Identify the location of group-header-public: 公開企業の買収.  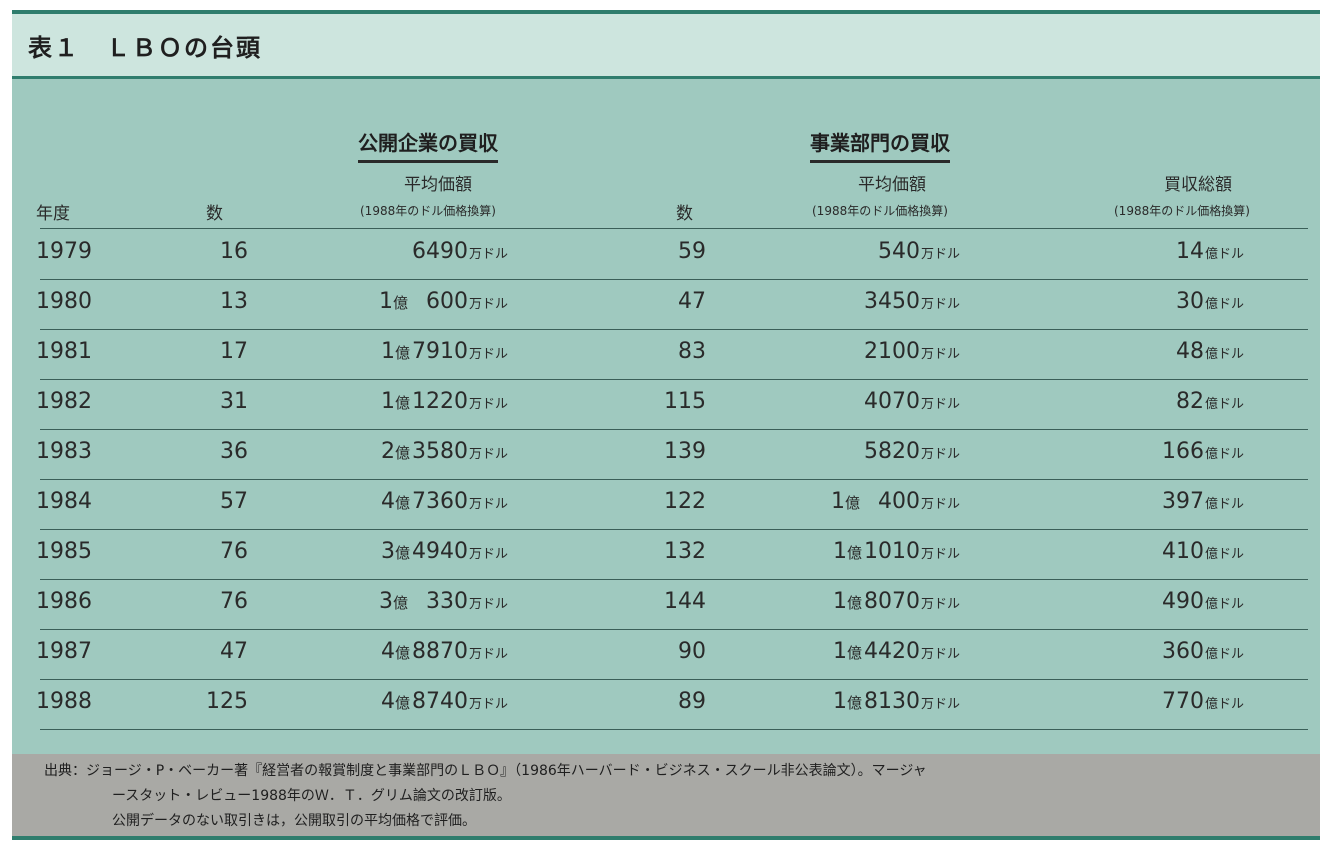
(428, 145).